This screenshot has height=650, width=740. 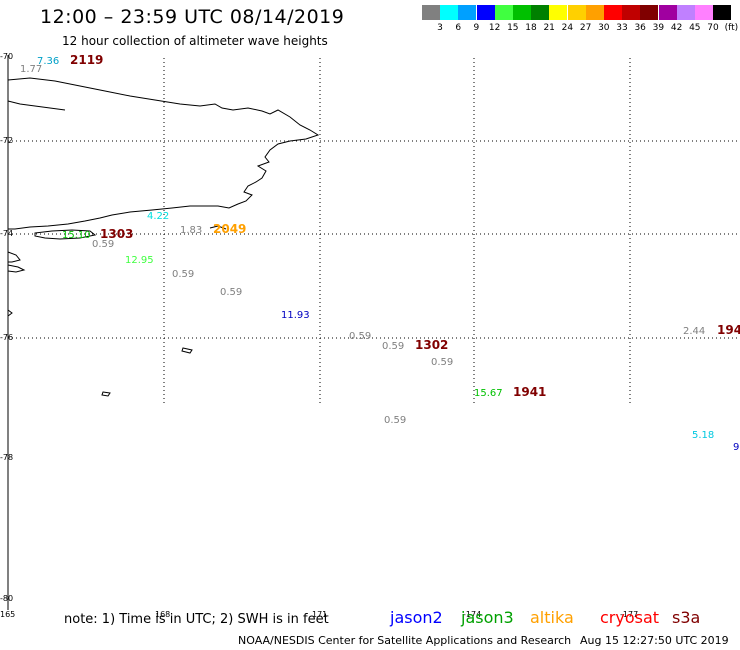 What do you see at coordinates (139, 260) in the screenshot?
I see `wave-height-value: 12.95` at bounding box center [139, 260].